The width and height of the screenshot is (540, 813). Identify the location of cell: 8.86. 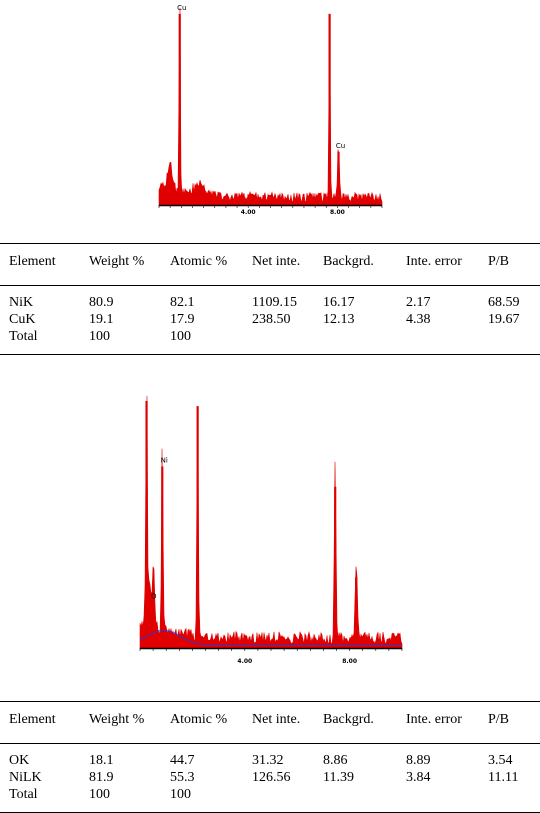
(335, 760).